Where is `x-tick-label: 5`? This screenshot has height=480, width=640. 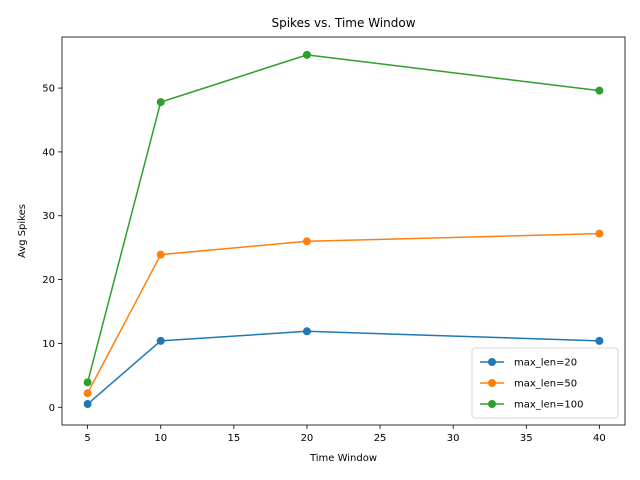 x-tick-label: 5 is located at coordinates (87, 438).